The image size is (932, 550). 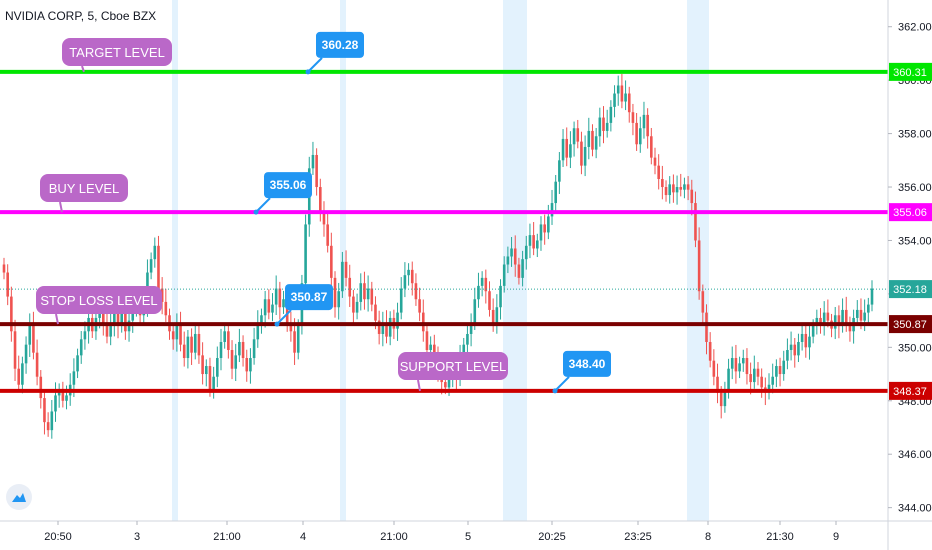 I want to click on last-price-tag, so click(x=910, y=289).